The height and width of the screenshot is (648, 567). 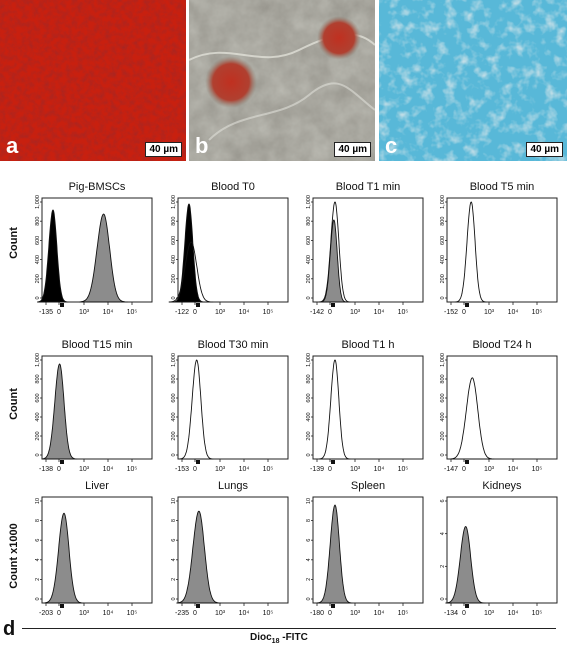 I want to click on panel-title: Blood T15 min, so click(x=97, y=345).